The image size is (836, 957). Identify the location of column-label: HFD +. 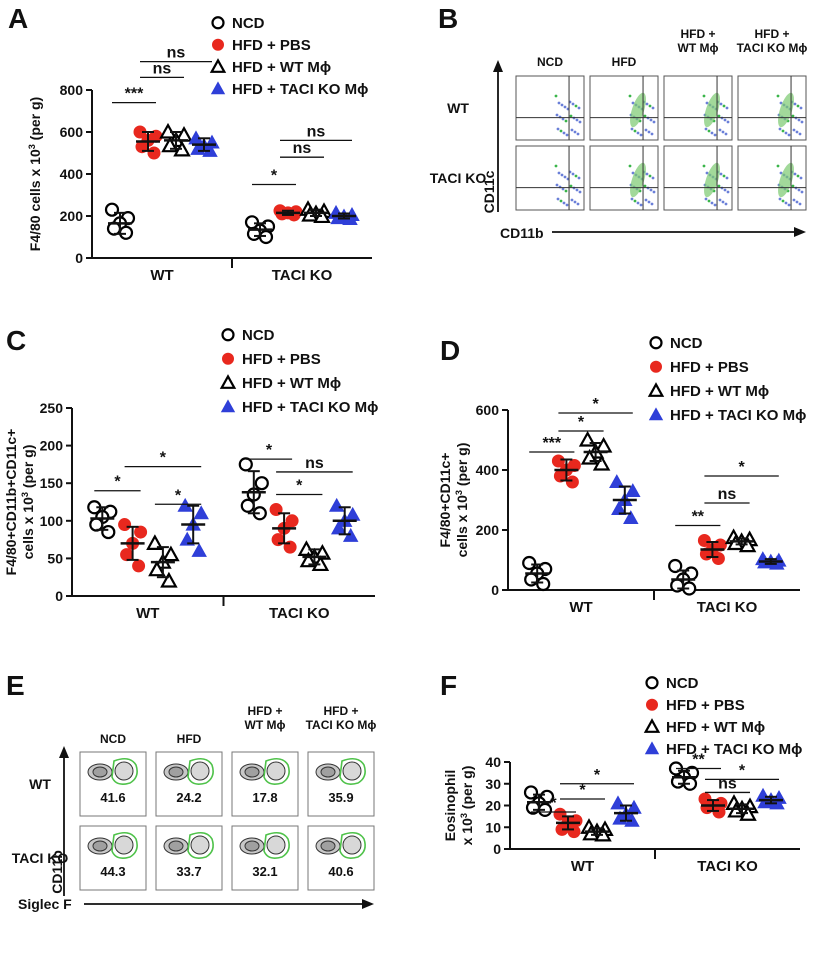
(340, 711).